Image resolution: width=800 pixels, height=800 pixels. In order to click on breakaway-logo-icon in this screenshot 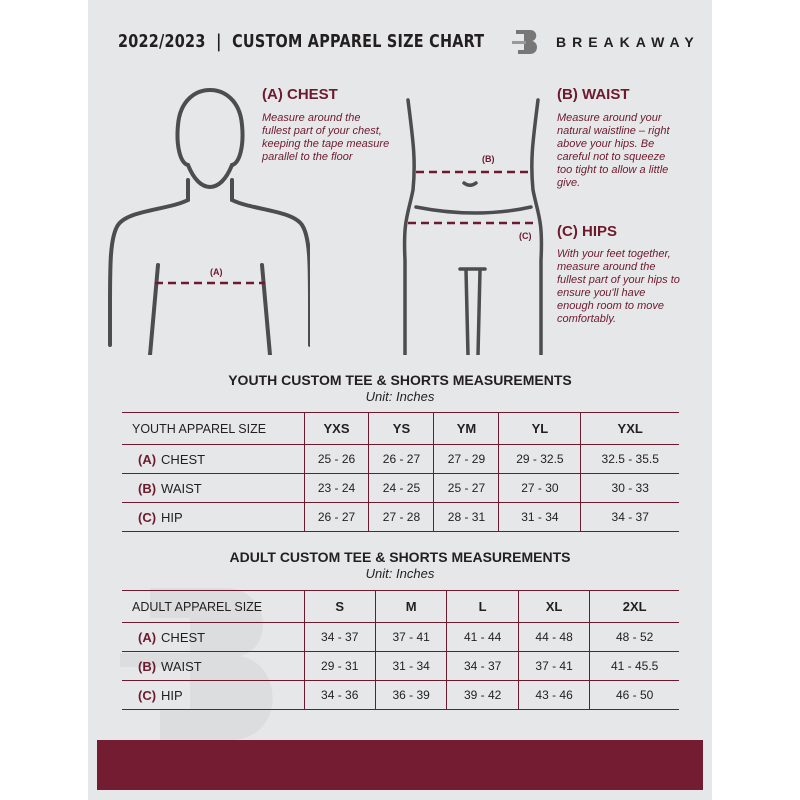, I will do `click(525, 42)`.